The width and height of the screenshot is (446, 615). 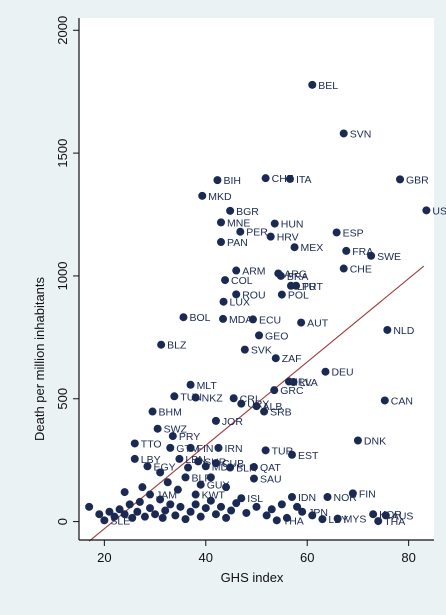 I want to click on point-label: NKZ, so click(x=213, y=399).